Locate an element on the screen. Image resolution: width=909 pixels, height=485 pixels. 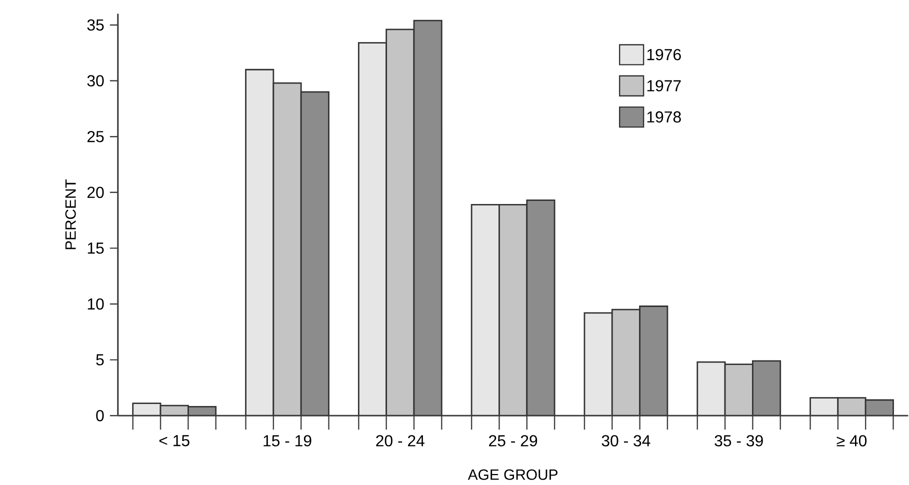
x-tick-label: 15 - 19 is located at coordinates (288, 440).